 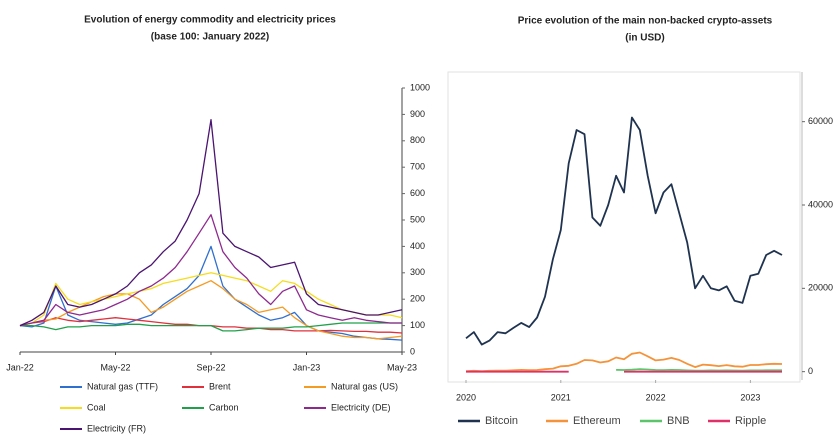 I want to click on x-tick-label: May-22, so click(x=115, y=367).